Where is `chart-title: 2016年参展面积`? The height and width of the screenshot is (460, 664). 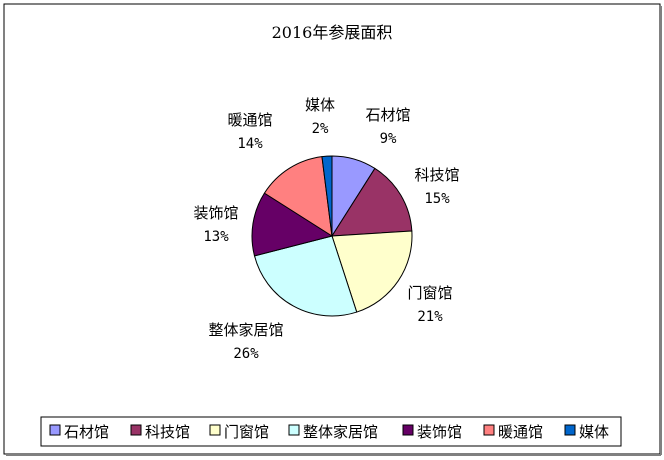
chart-title: 2016年参展面积 is located at coordinates (332, 32).